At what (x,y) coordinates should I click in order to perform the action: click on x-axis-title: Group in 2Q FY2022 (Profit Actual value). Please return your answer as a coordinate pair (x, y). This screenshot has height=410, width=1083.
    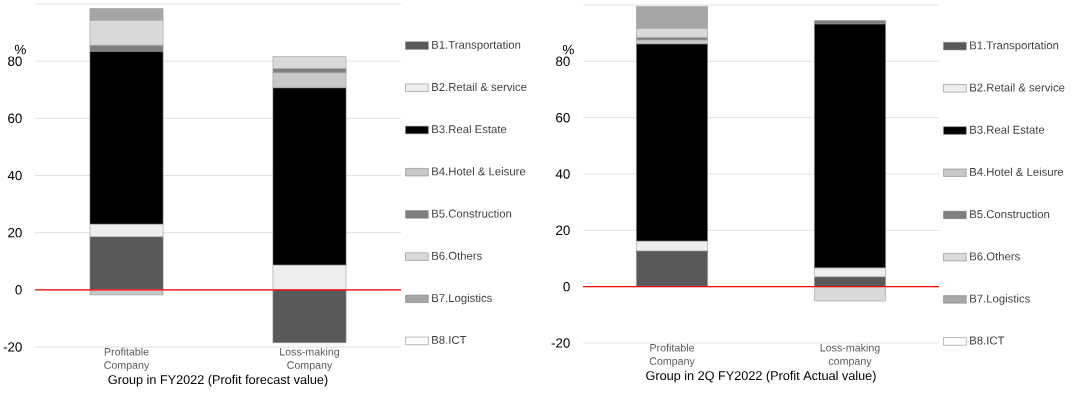
    Looking at the image, I should click on (761, 376).